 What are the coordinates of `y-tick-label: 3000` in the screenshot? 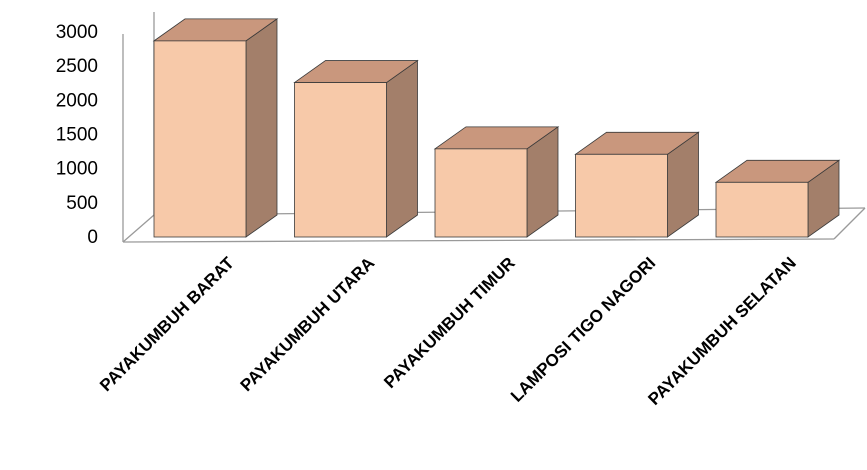 It's located at (77, 32).